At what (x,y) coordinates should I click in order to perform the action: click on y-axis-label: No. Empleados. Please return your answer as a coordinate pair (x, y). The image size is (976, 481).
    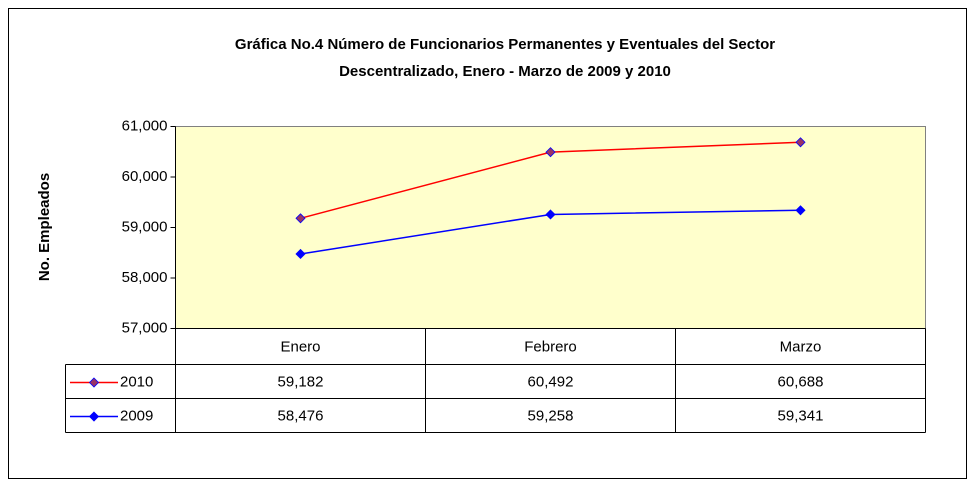
    Looking at the image, I should click on (44, 227).